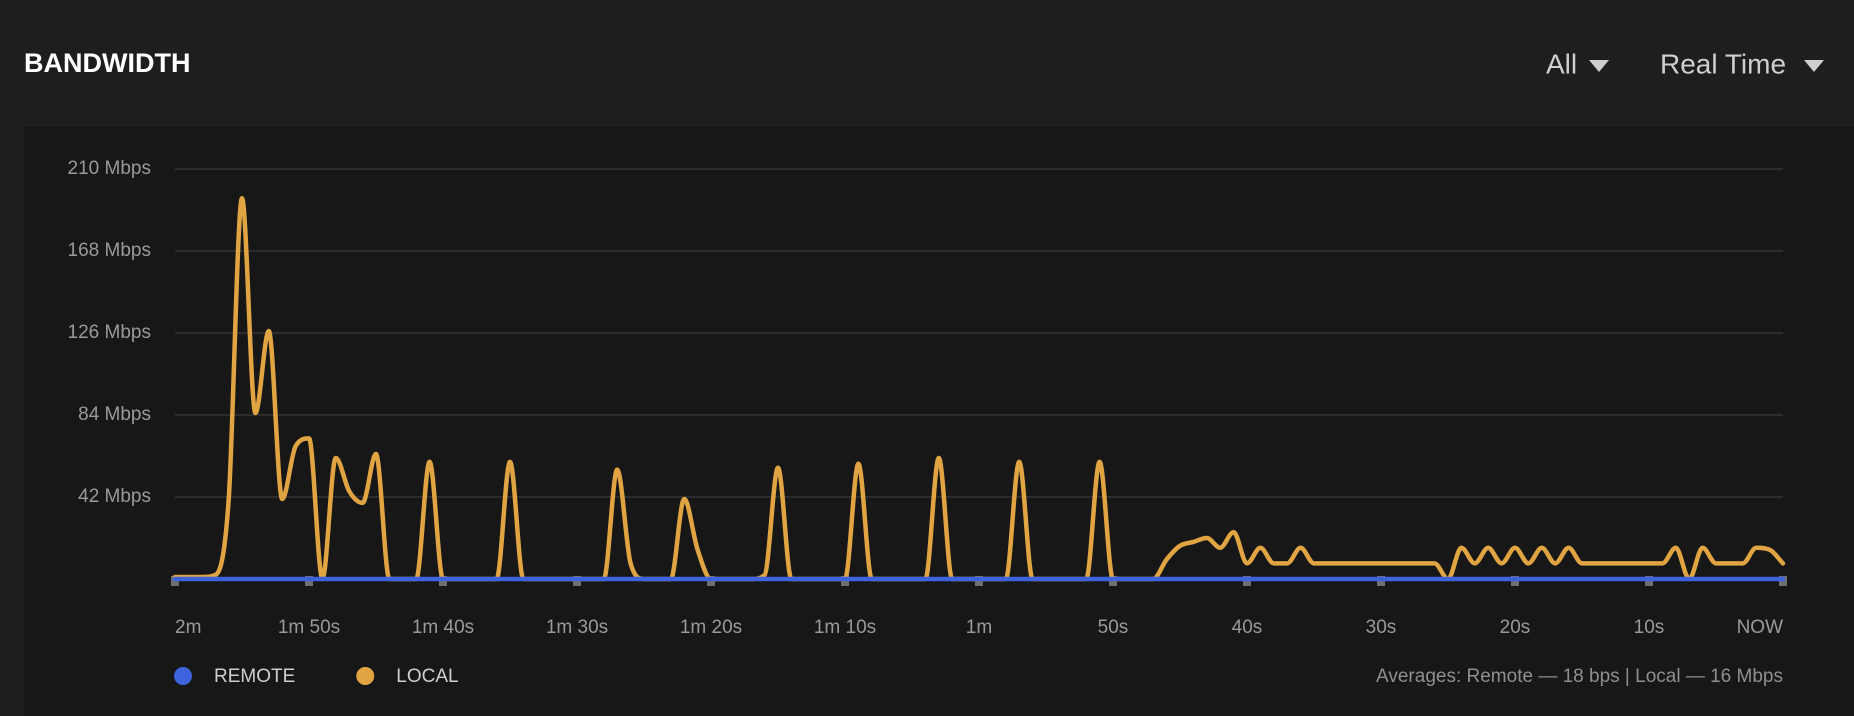  Describe the element at coordinates (114, 414) in the screenshot. I see `y-tick-label: 84 Mbps` at that location.